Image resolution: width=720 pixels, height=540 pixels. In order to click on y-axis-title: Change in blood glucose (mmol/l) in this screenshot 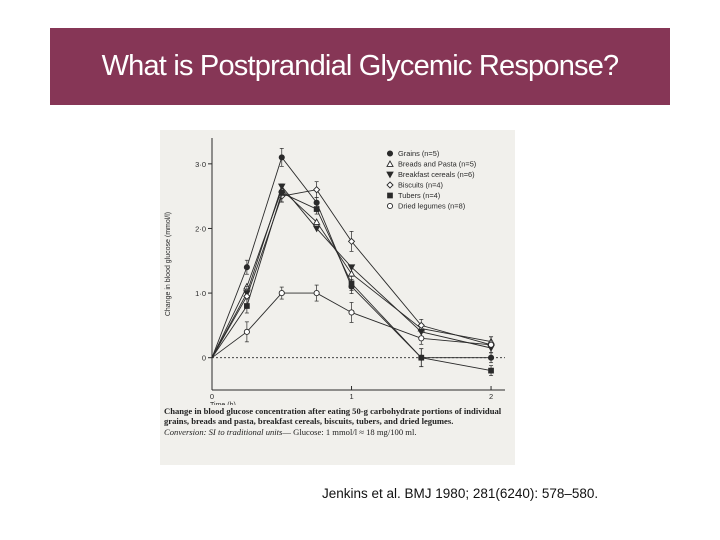, I will do `click(168, 264)`.